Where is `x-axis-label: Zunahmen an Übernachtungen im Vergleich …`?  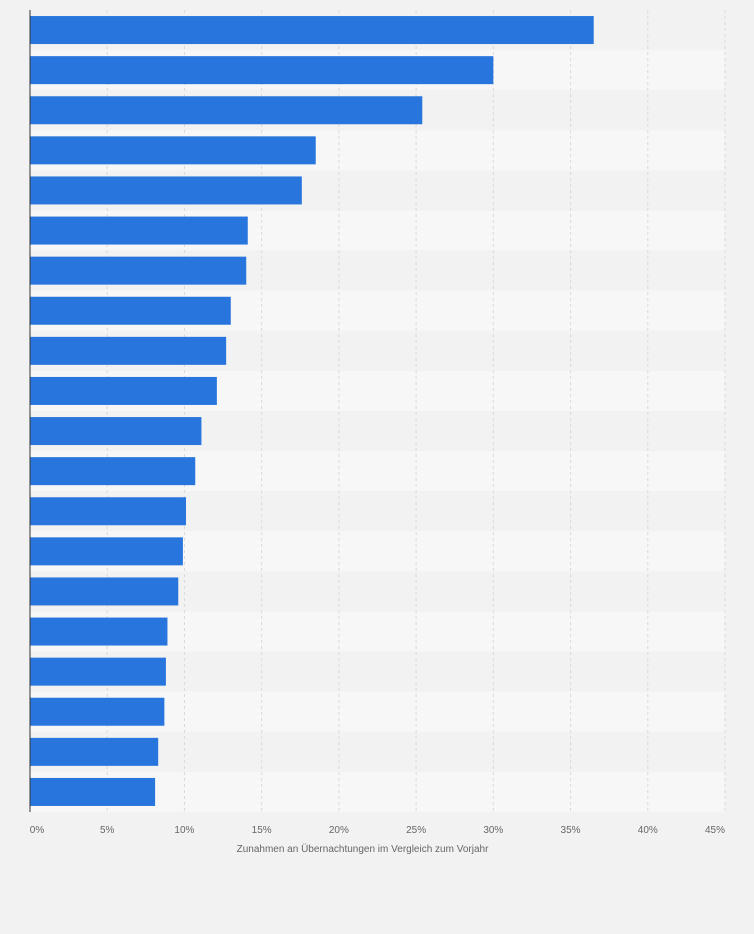
x-axis-label: Zunahmen an Übernachtungen im Vergleich … is located at coordinates (363, 849).